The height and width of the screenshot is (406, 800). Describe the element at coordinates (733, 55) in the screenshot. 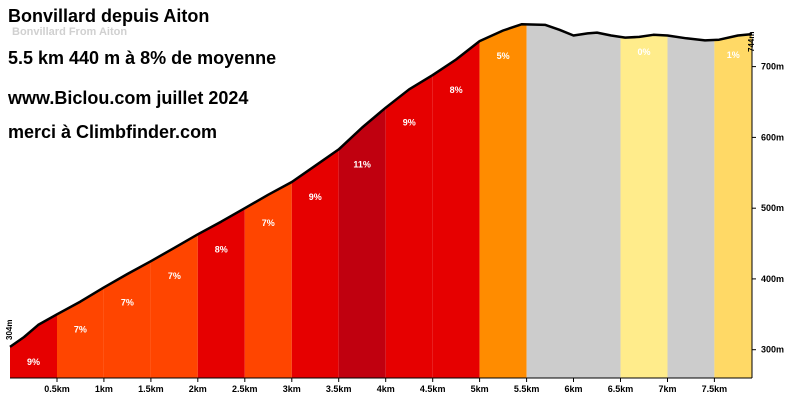

I see `gradient-label-16: 1%` at that location.